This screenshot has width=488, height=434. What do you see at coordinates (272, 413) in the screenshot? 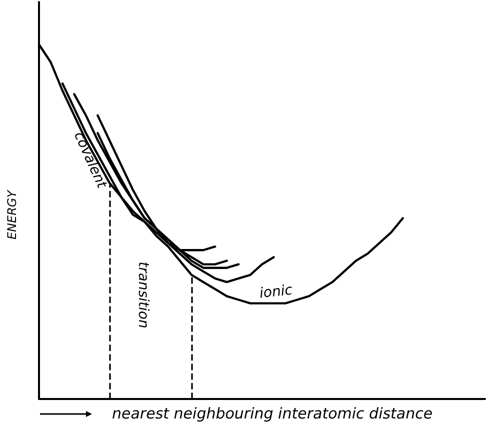
I see `x-axis-title: nearest neighbouring interatomic distance` at bounding box center [272, 413].